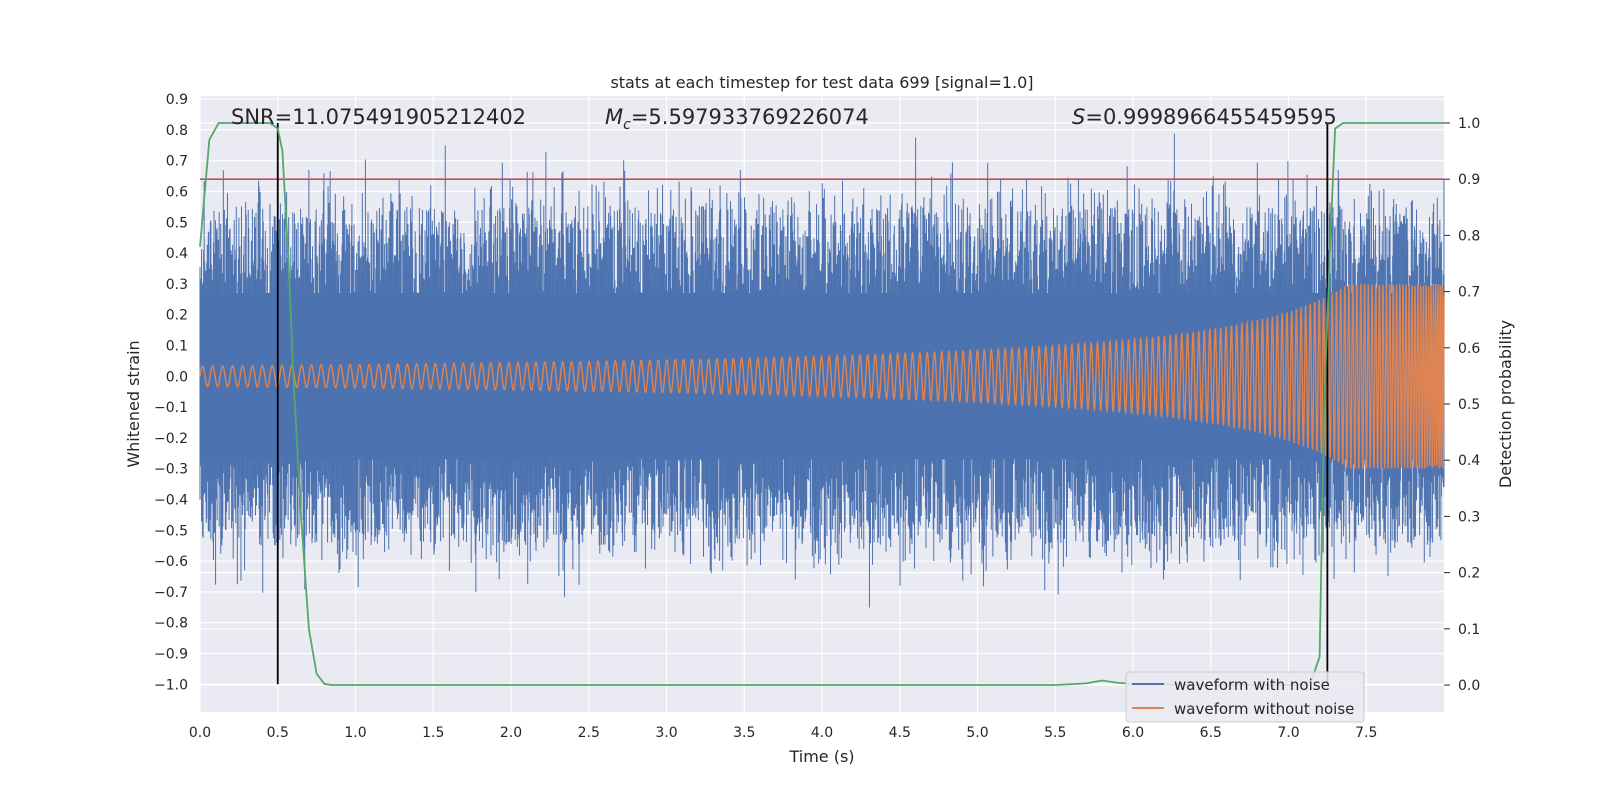 This screenshot has height=800, width=1600. What do you see at coordinates (171, 531) in the screenshot?
I see `y-left-tick-label: −0.5` at bounding box center [171, 531].